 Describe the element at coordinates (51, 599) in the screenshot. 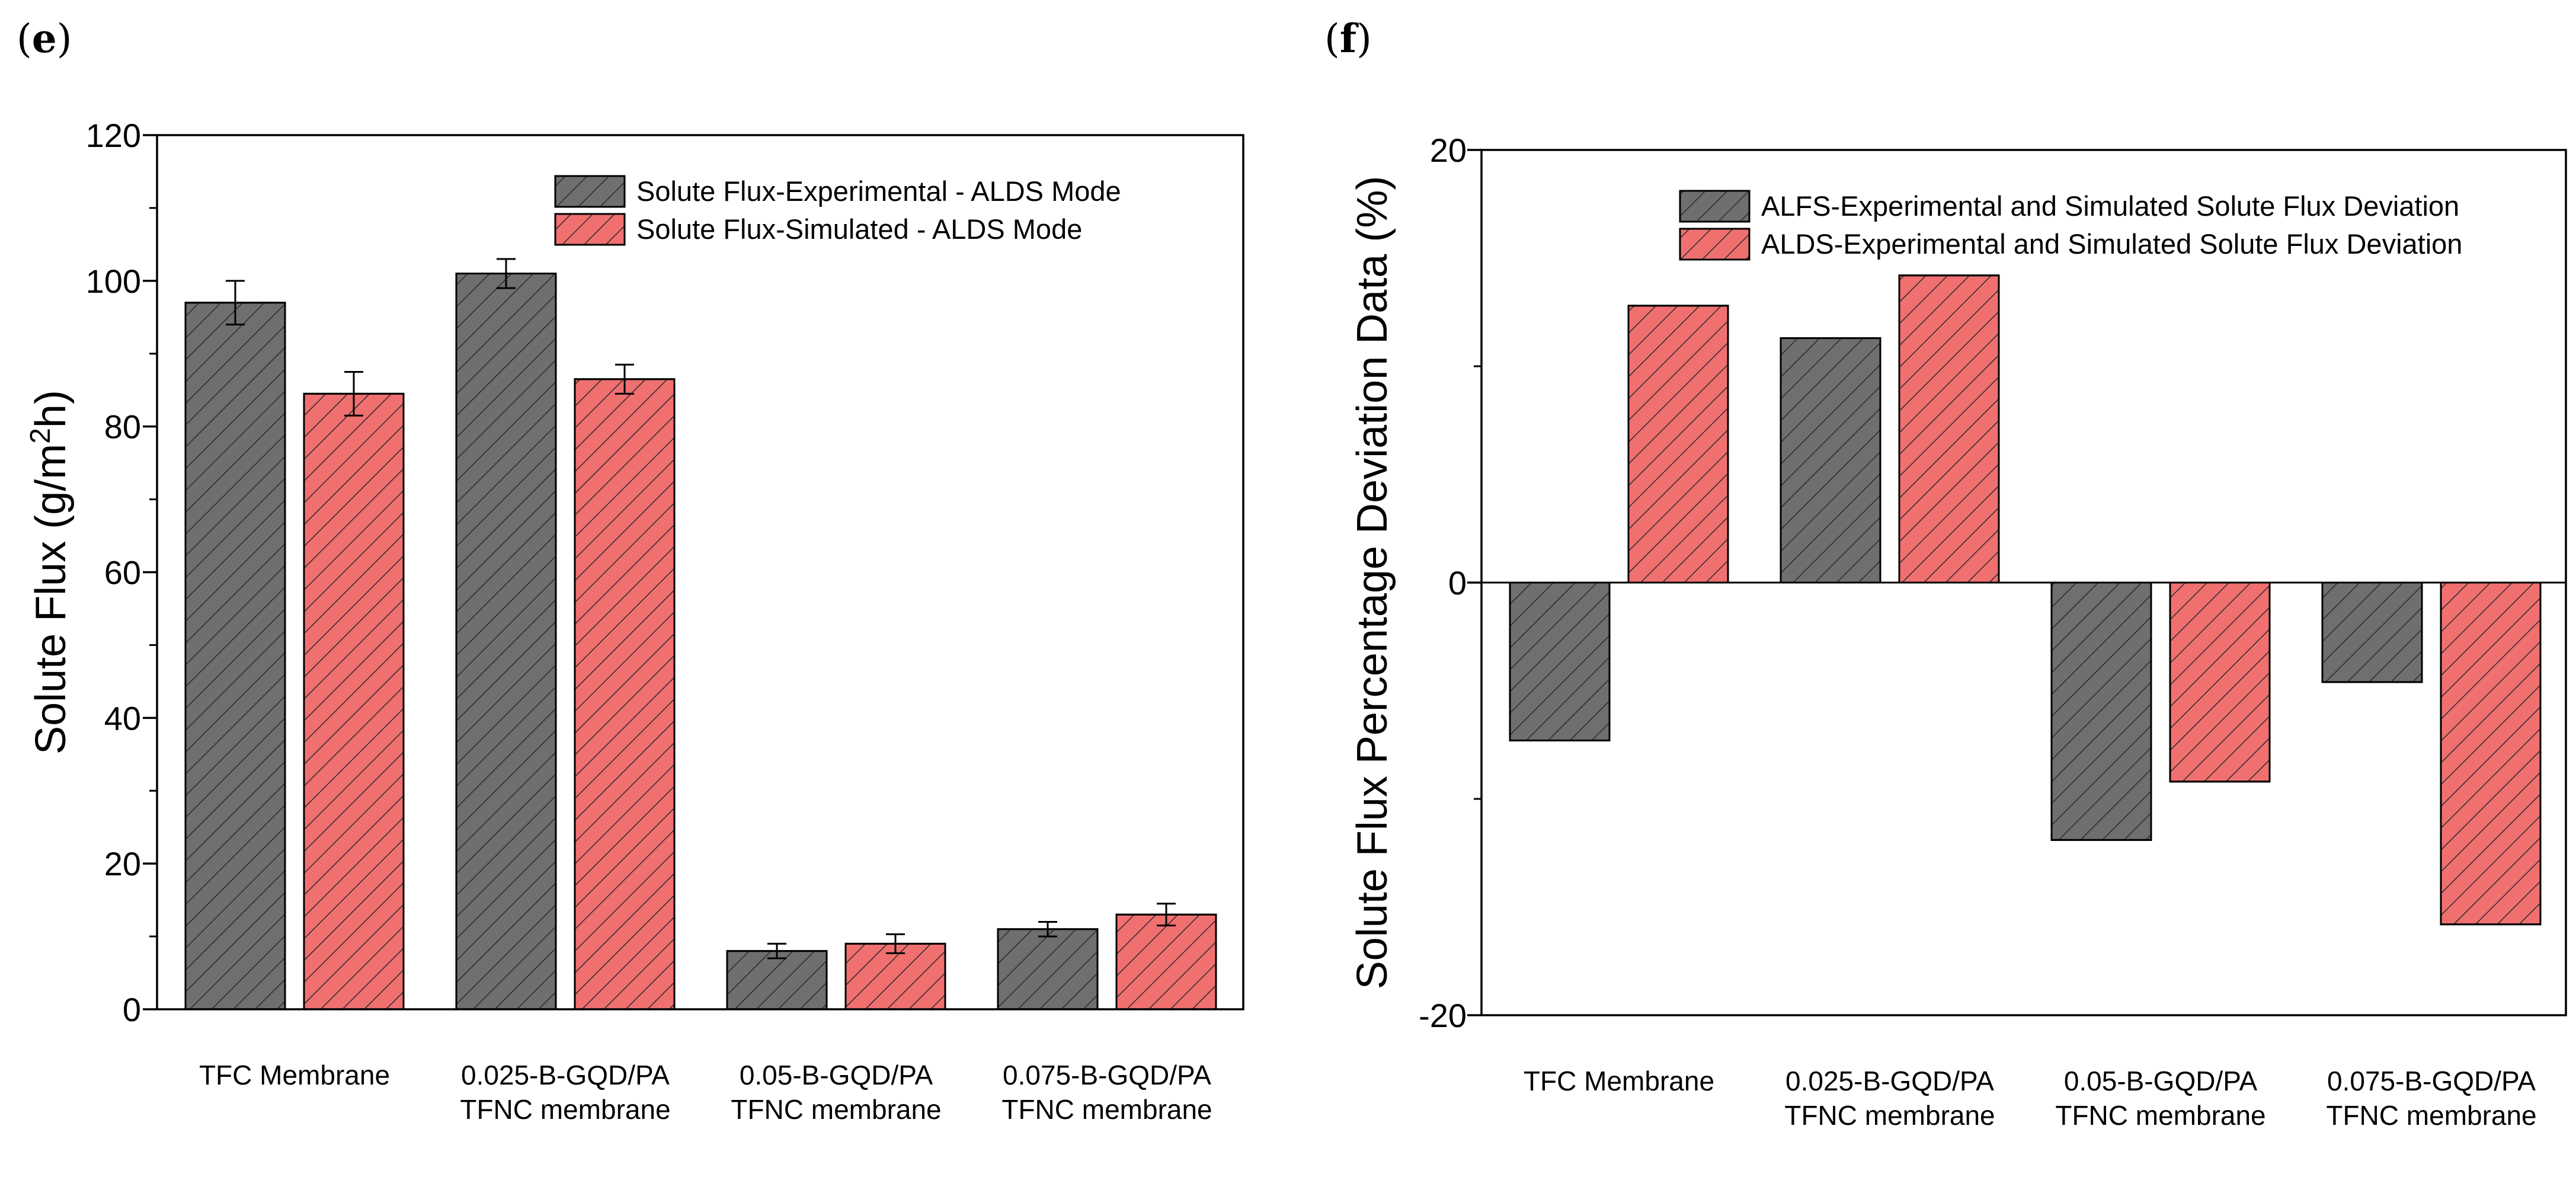

I see `y-axis-title-part: Solute Flux (g/m` at that location.